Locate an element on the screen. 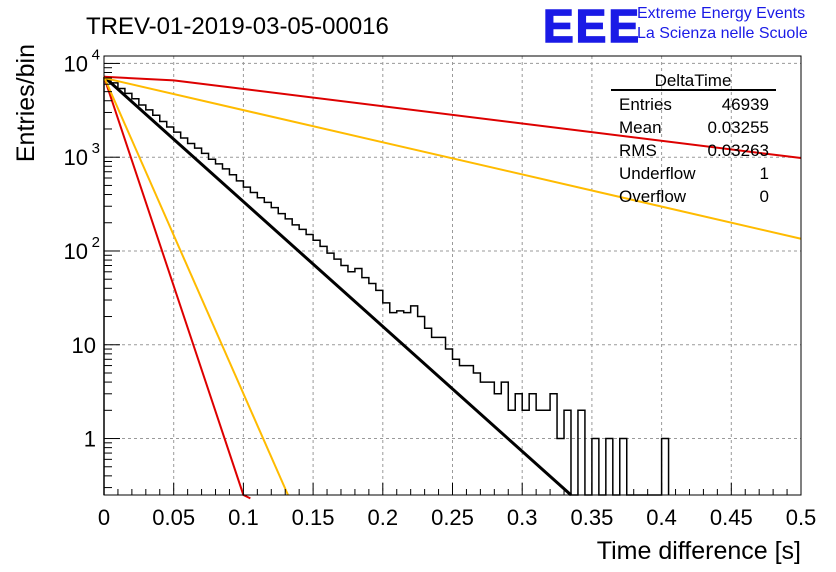 This screenshot has width=836, height=572. x-tick-label: 0.5 is located at coordinates (801, 517).